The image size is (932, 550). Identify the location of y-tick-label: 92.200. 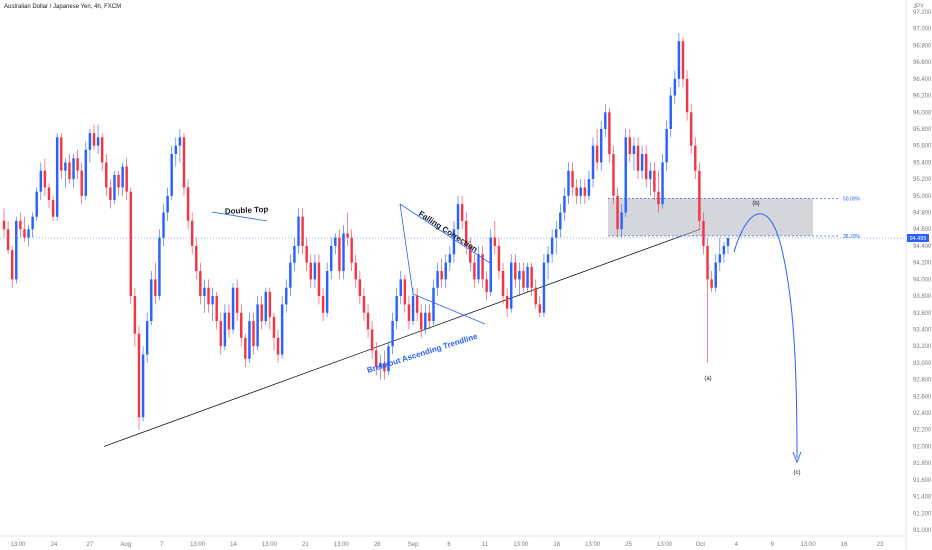
(922, 431).